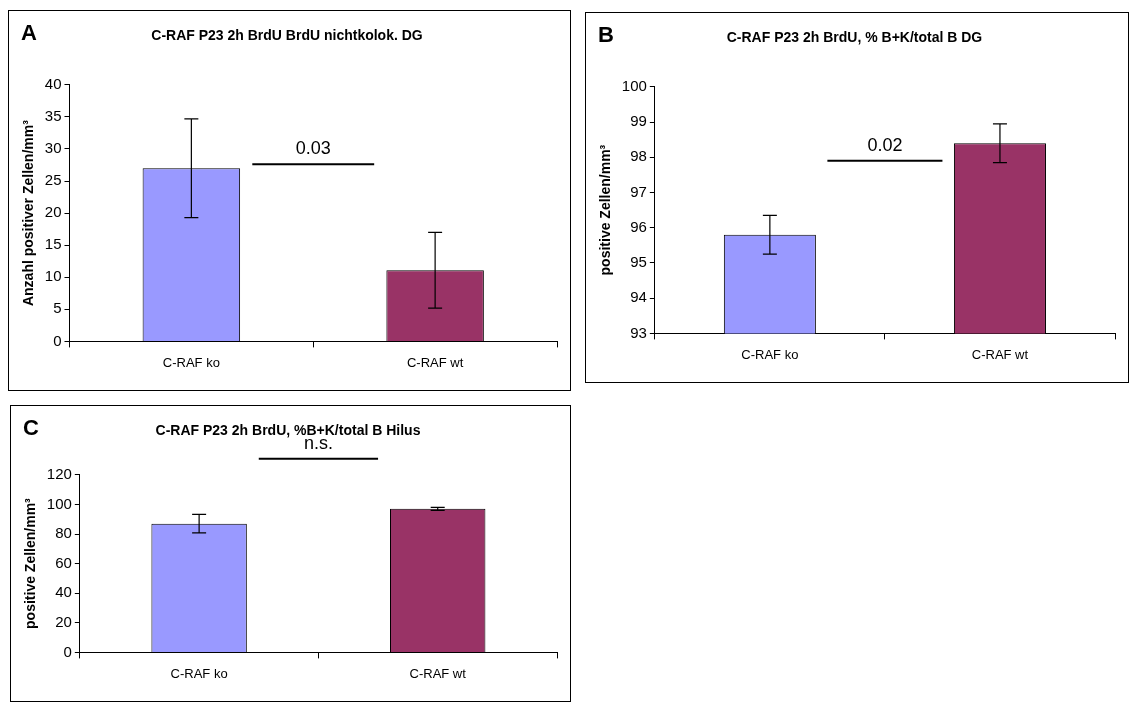 This screenshot has width=1131, height=704. What do you see at coordinates (57, 308) in the screenshot?
I see `y-tick-label: 5` at bounding box center [57, 308].